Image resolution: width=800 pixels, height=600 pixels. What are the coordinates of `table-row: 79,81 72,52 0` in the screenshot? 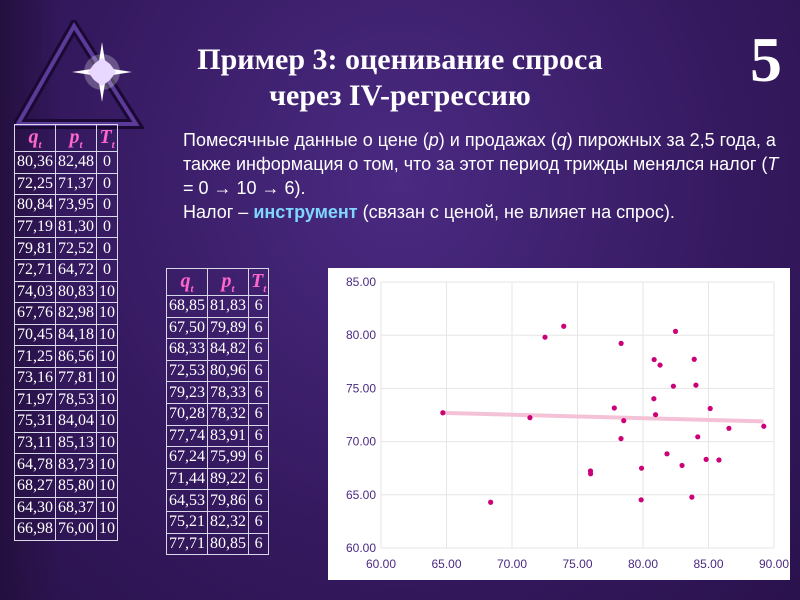 It's located at (66, 248).